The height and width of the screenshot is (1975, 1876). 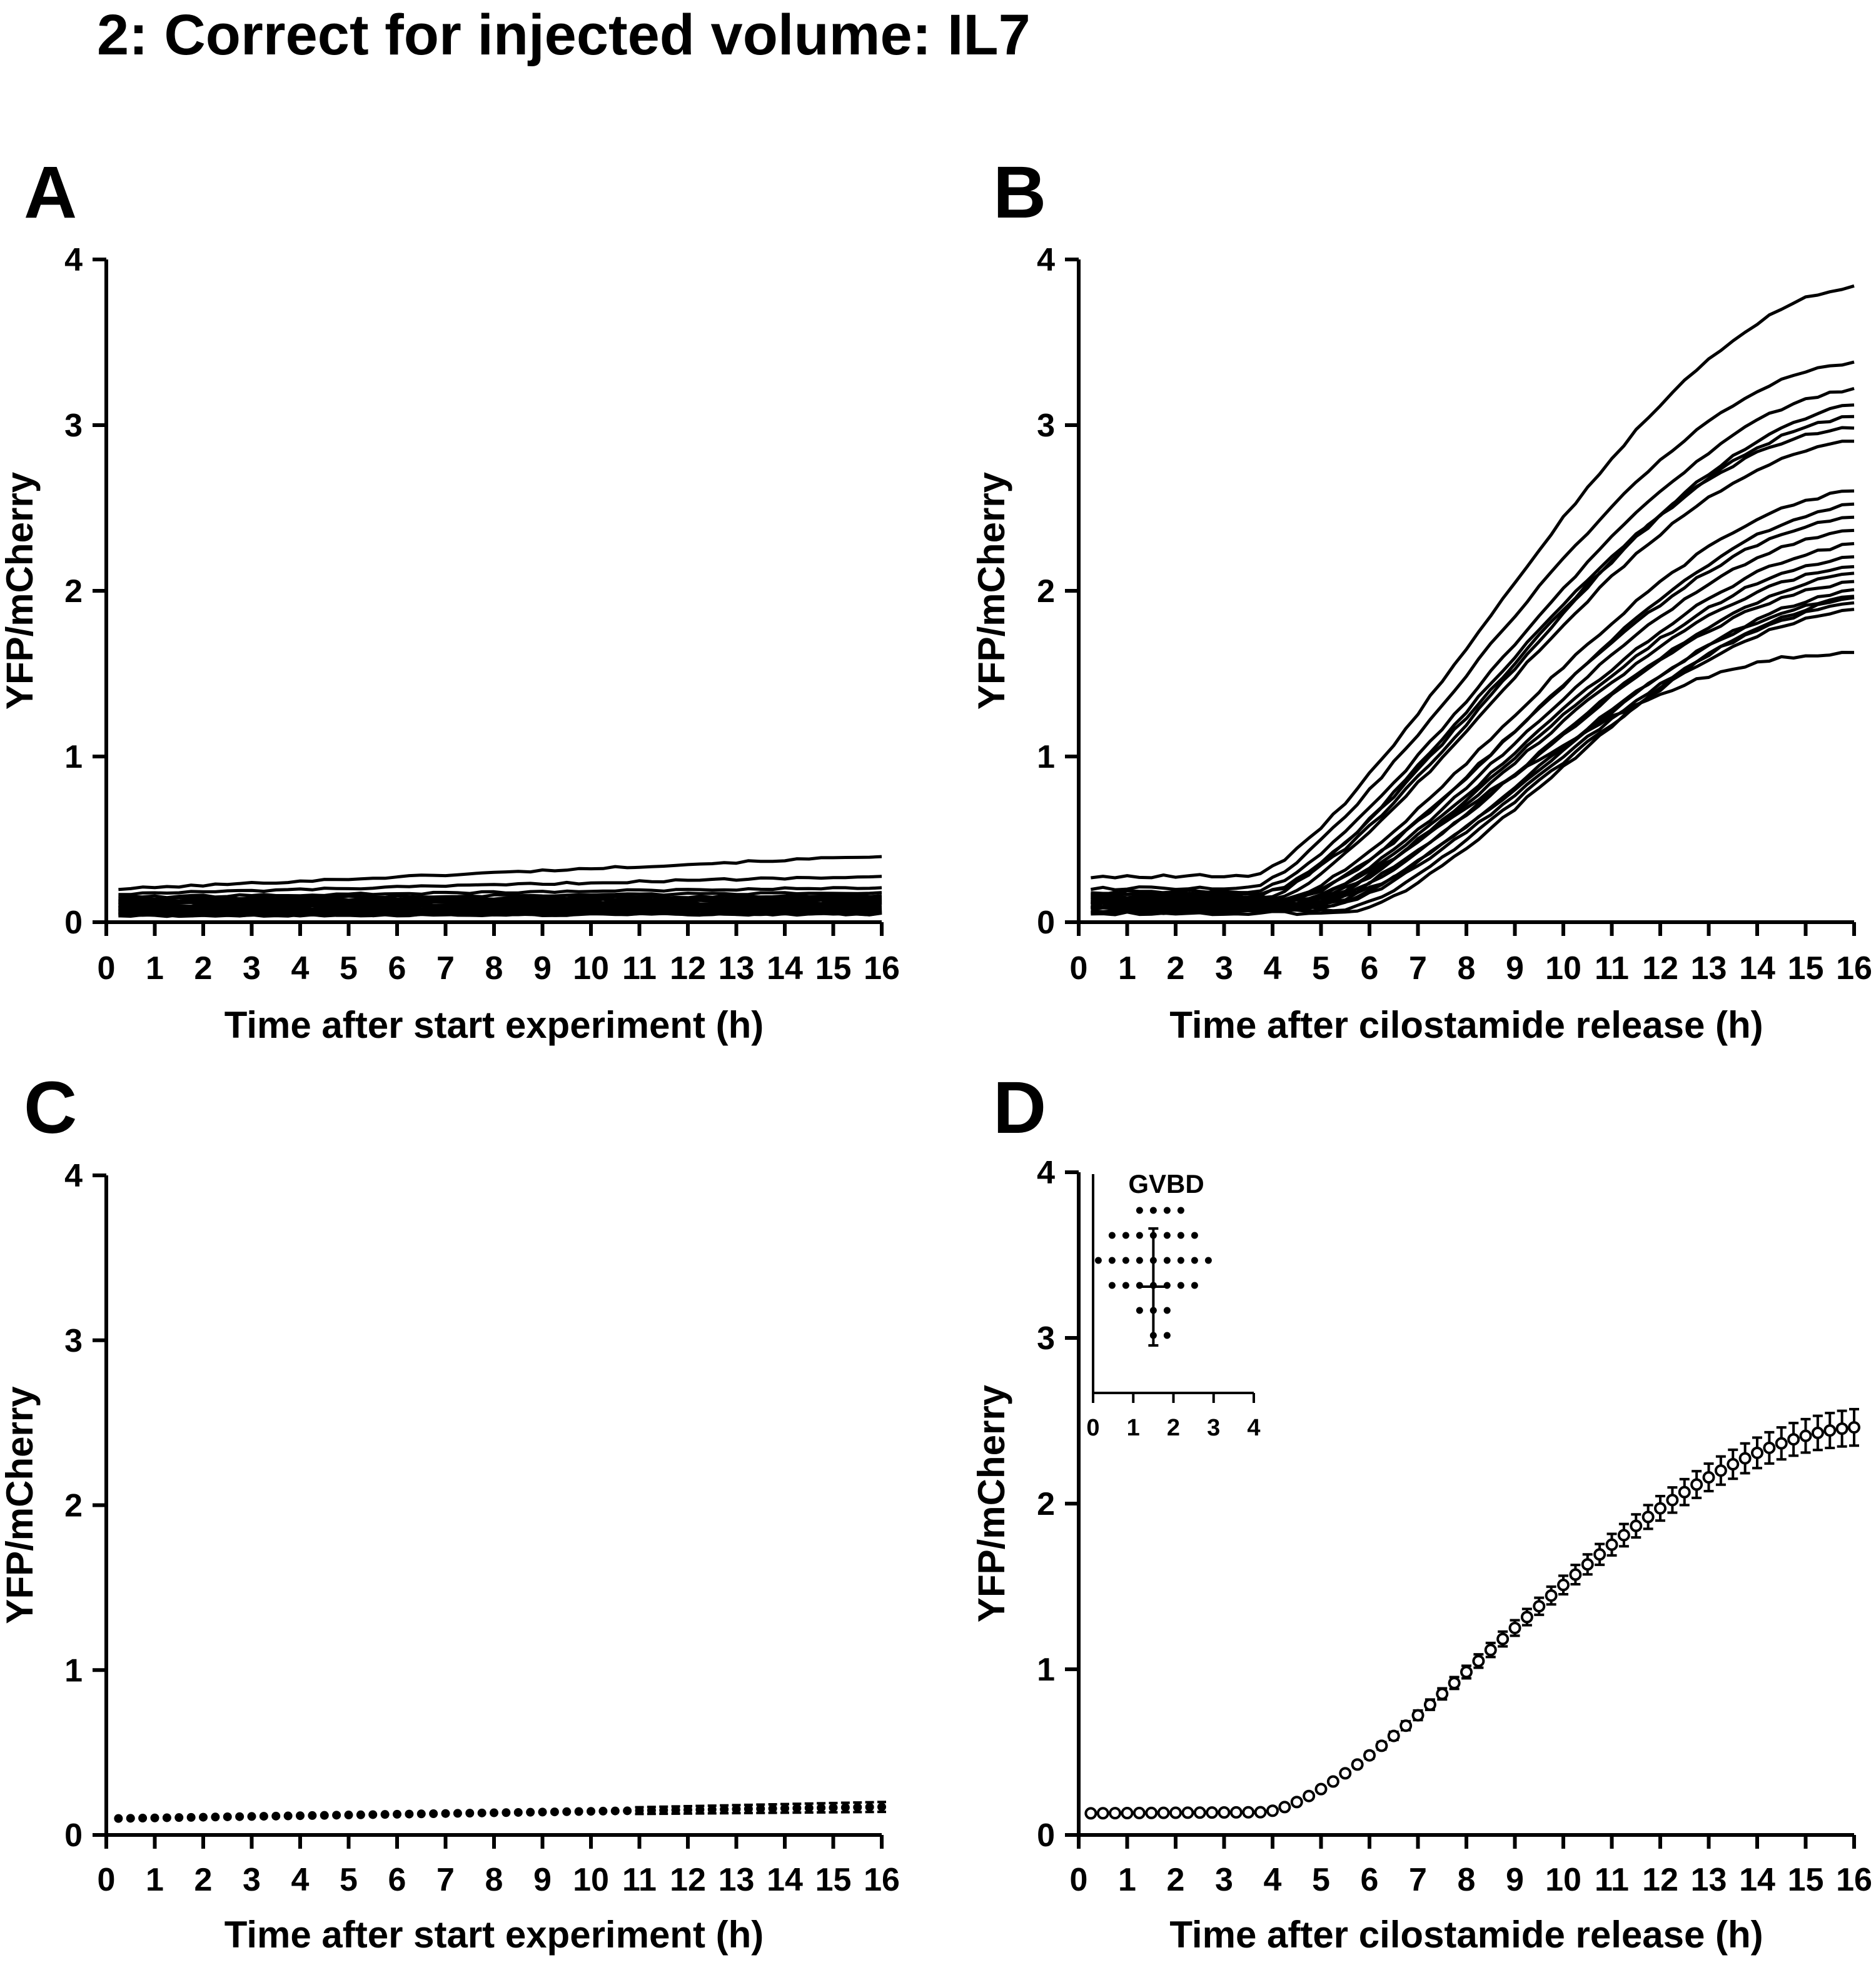 I want to click on x-tick-label: 0, so click(x=107, y=1880).